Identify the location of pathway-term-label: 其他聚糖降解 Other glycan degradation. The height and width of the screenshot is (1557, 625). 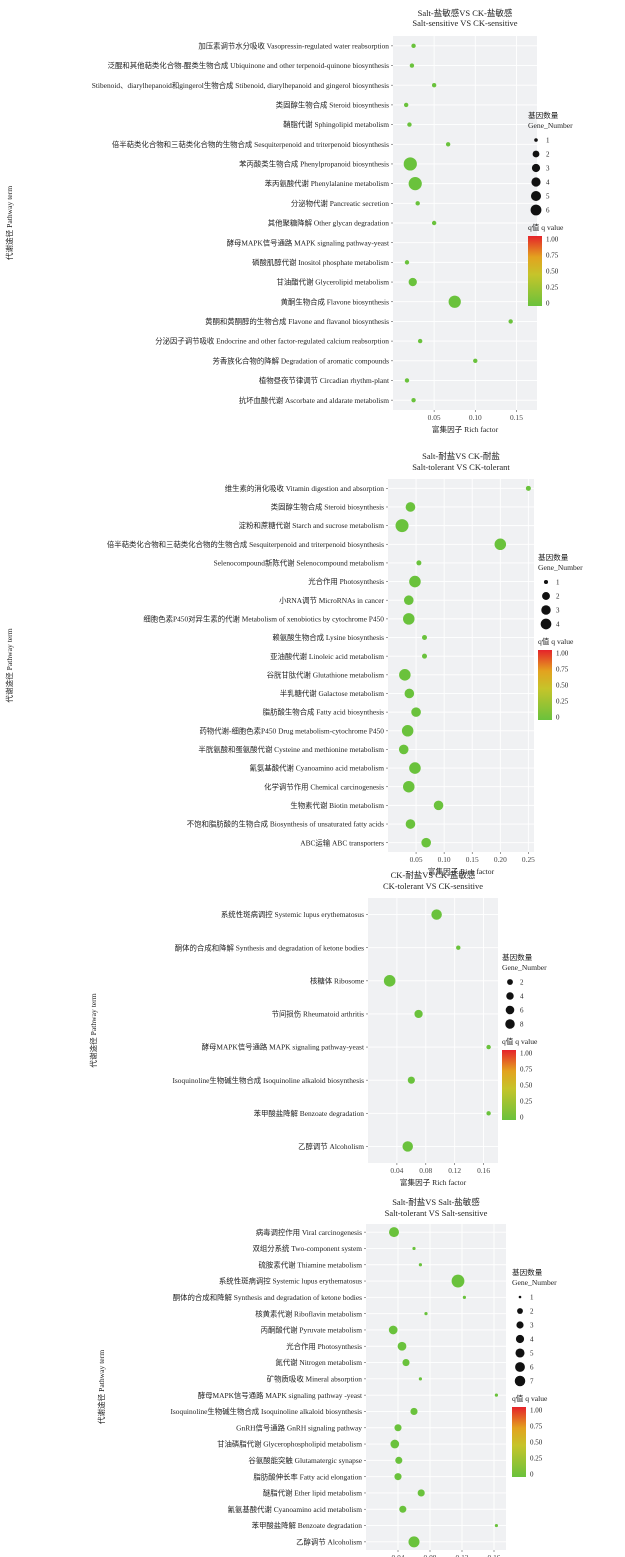
(329, 223).